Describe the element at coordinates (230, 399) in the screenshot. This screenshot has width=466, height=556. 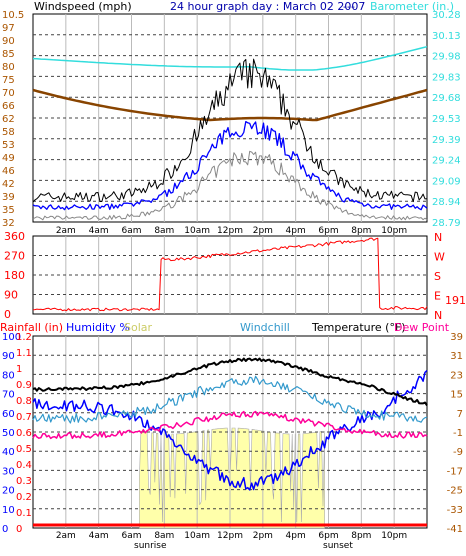
I see `windchill-line` at that location.